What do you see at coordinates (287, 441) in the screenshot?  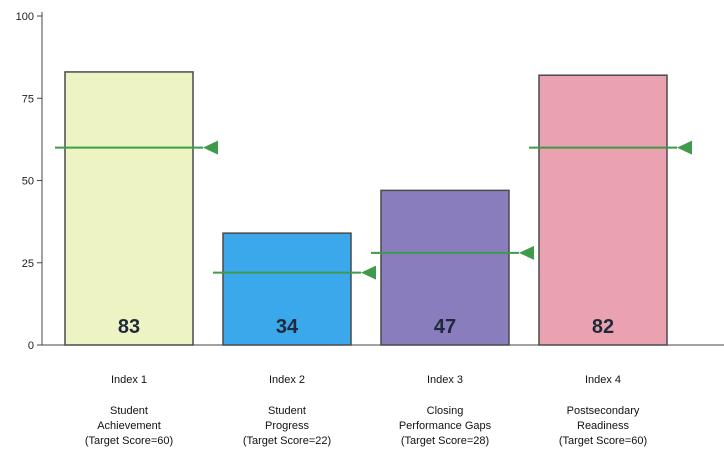 I see `category-description-line: (Target Score=22)` at bounding box center [287, 441].